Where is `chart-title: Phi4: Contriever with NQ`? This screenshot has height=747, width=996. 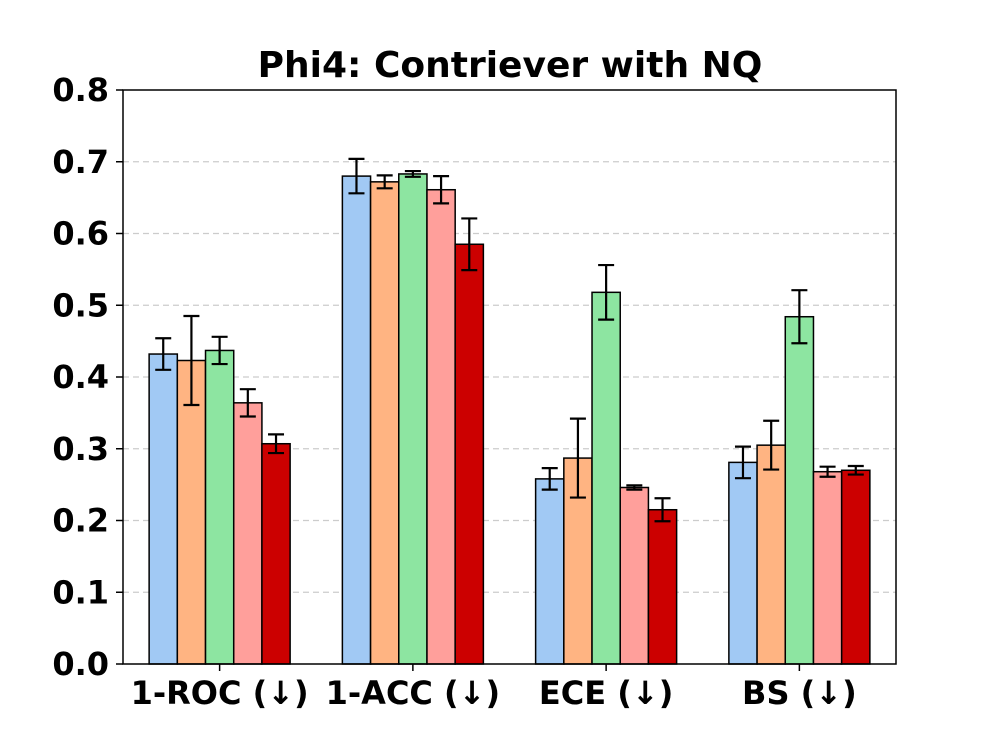
chart-title: Phi4: Contriever with NQ is located at coordinates (510, 65).